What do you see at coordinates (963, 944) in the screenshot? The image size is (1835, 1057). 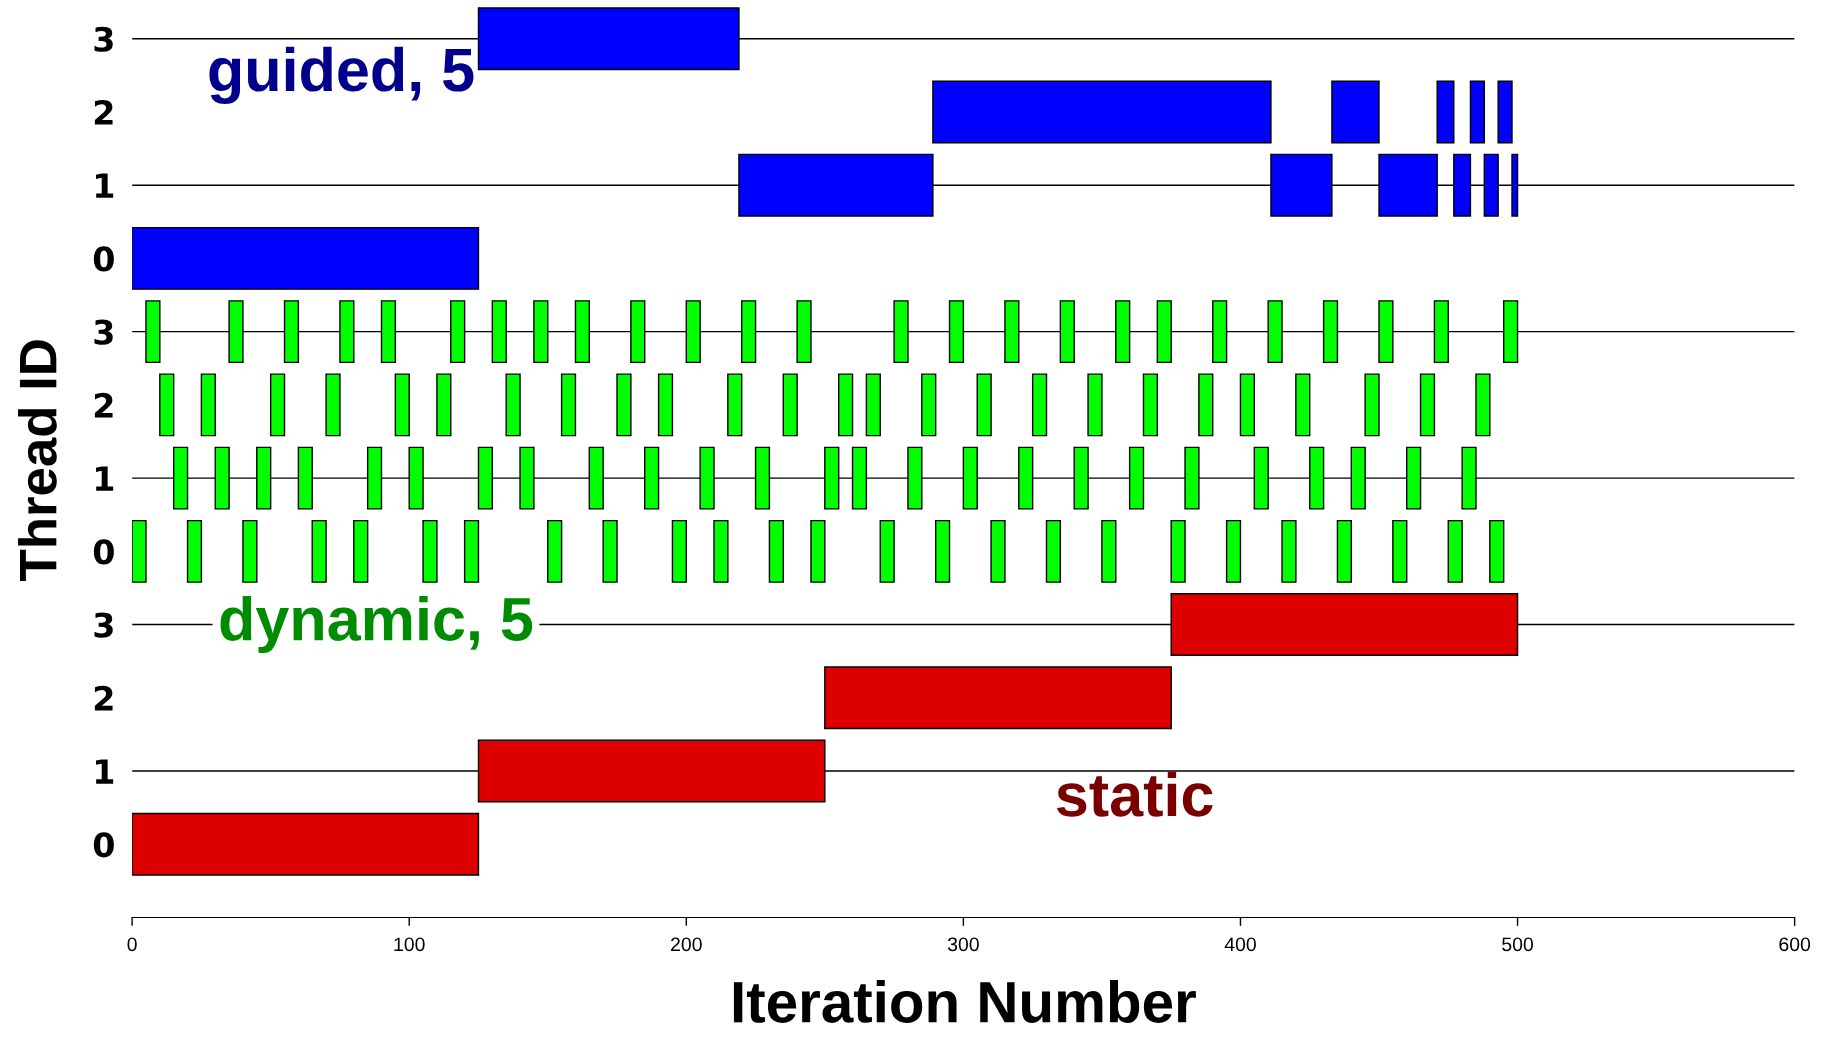 I see `x-tick-label: 300` at bounding box center [963, 944].